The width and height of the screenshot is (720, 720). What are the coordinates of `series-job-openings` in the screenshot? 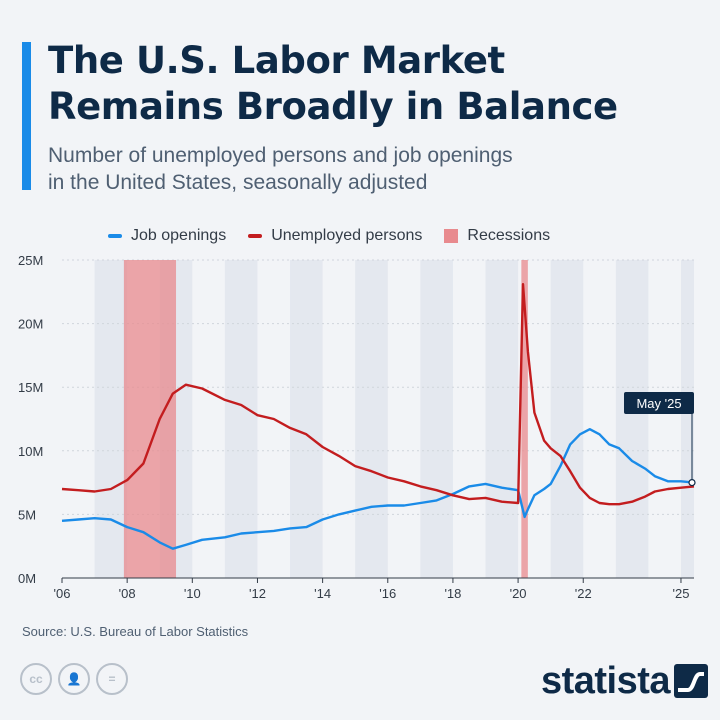 It's located at (378, 489).